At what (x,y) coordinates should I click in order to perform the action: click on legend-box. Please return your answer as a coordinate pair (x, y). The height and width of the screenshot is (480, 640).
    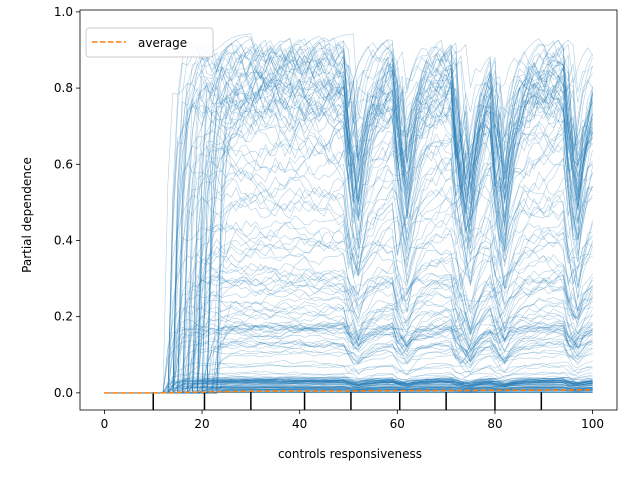
    Looking at the image, I should click on (149, 42).